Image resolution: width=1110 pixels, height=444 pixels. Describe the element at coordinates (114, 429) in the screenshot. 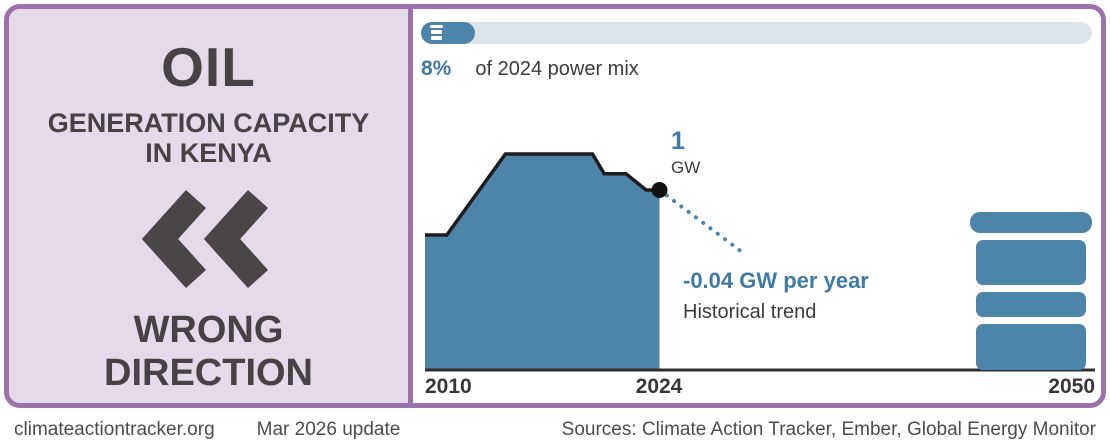

I see `footer-site: climateactiontracker.org` at that location.